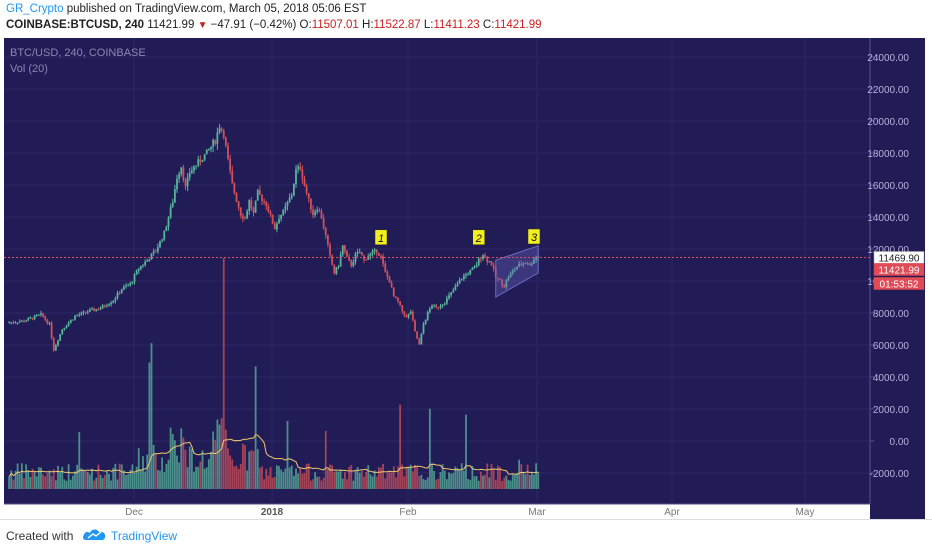  Describe the element at coordinates (888, 218) in the screenshot. I see `y-axis-tick-label: 14000.00` at that location.